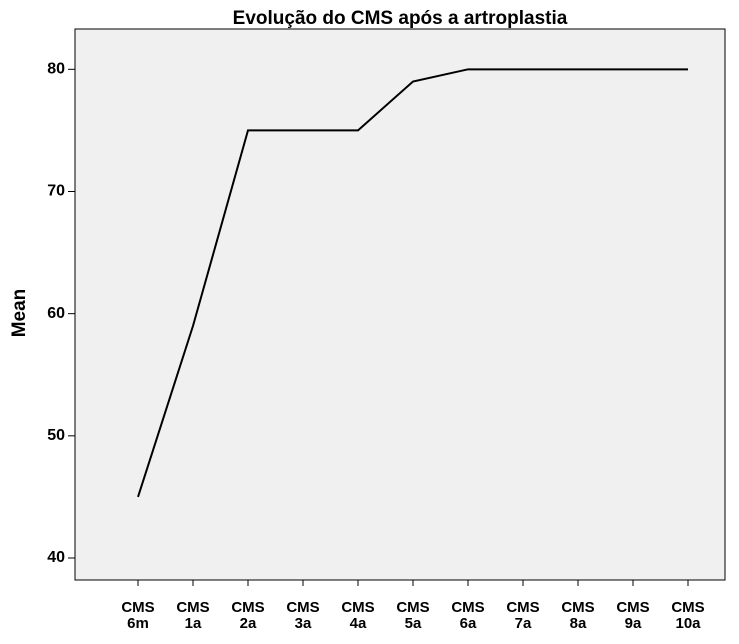 This screenshot has width=739, height=644. What do you see at coordinates (633, 615) in the screenshot?
I see `x-tick-label: CMS 9a` at bounding box center [633, 615].